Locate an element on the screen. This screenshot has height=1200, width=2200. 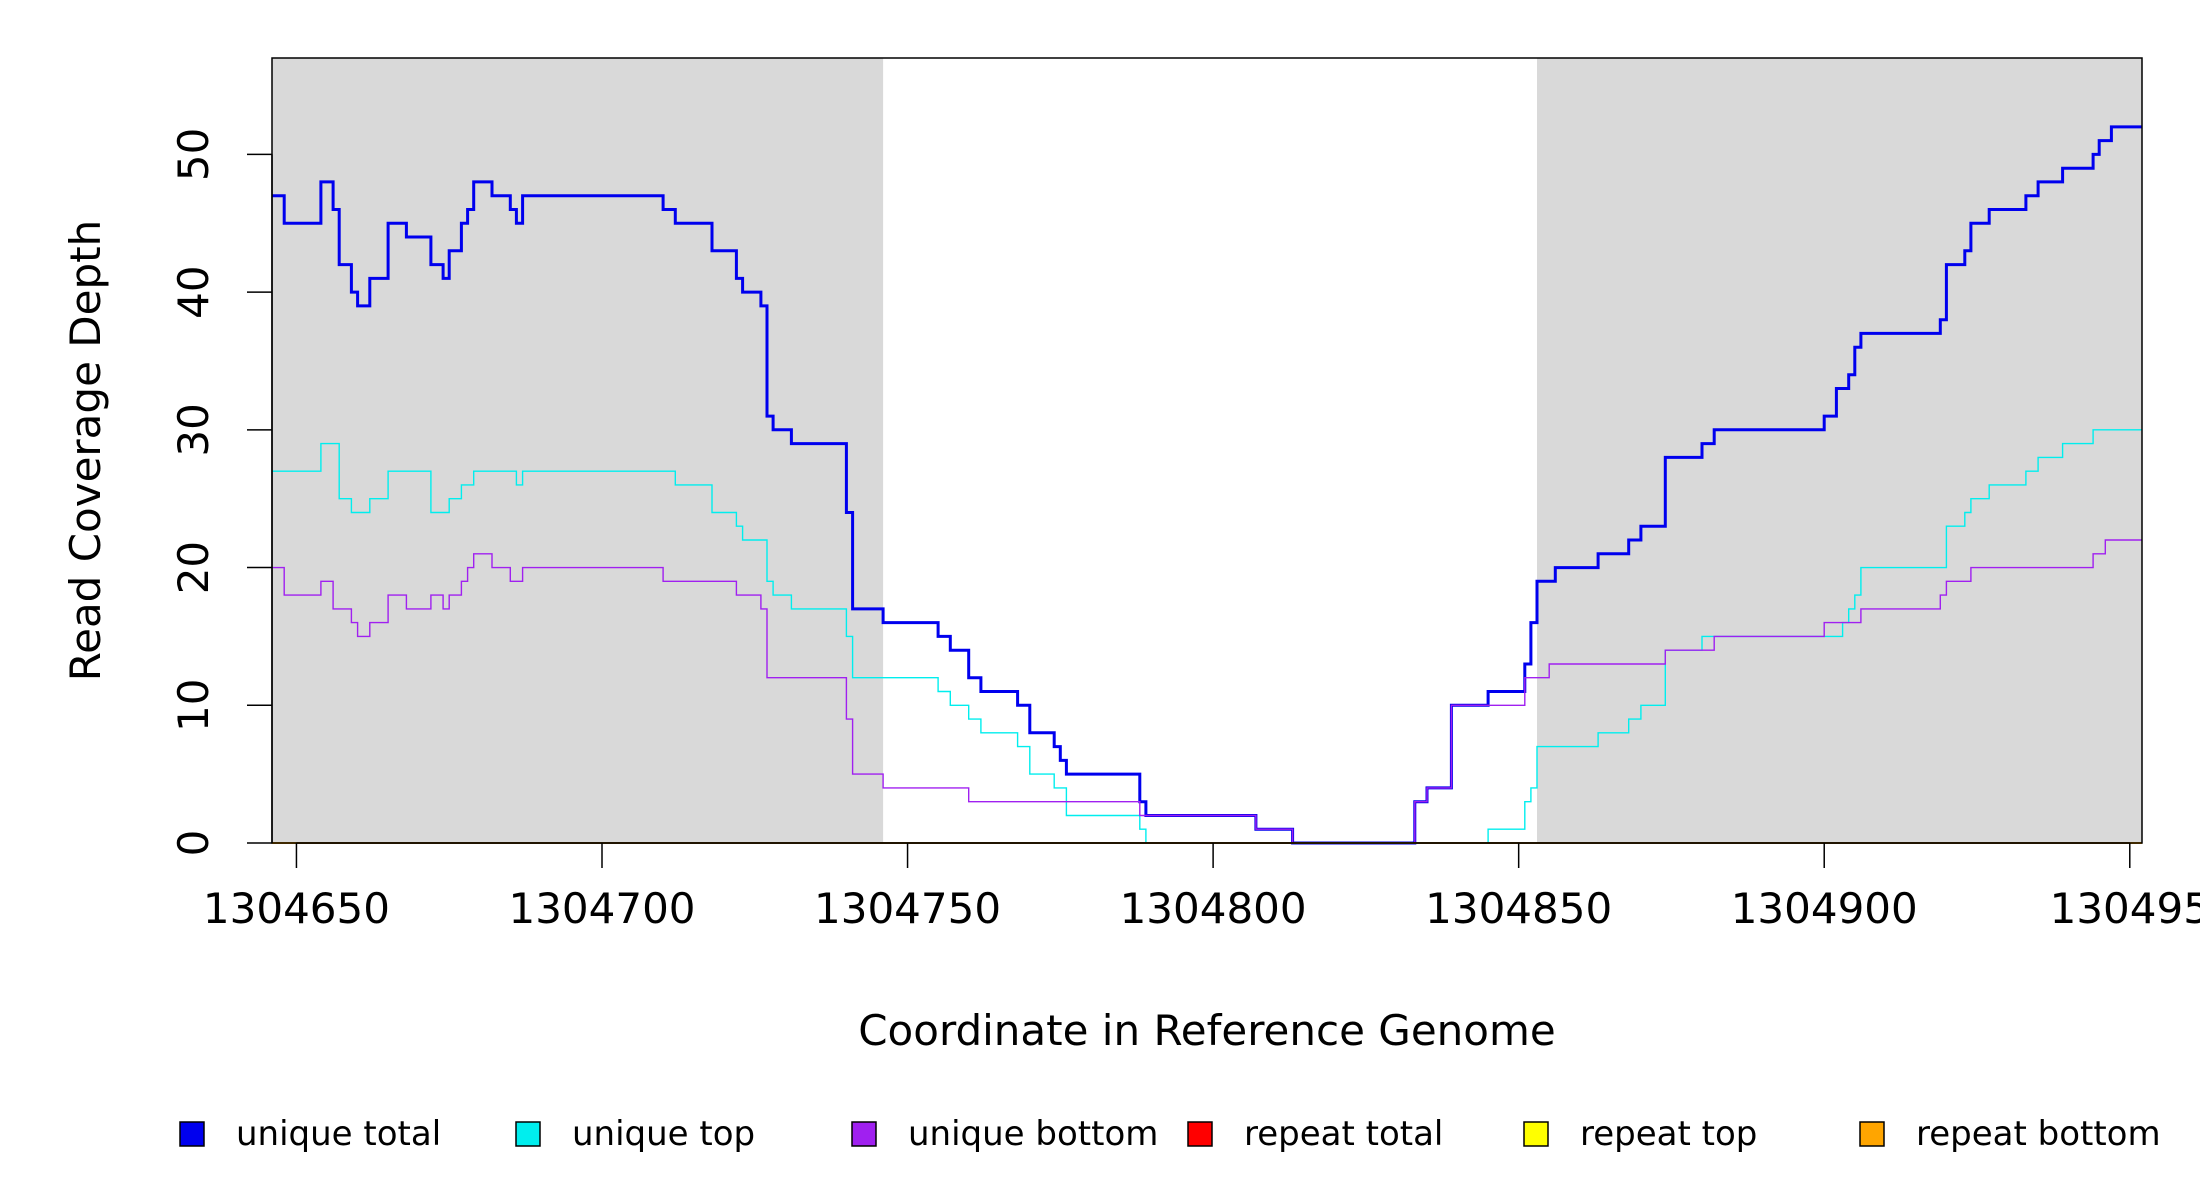
legend-item-unique-total: unique total is located at coordinates (310, 1134).